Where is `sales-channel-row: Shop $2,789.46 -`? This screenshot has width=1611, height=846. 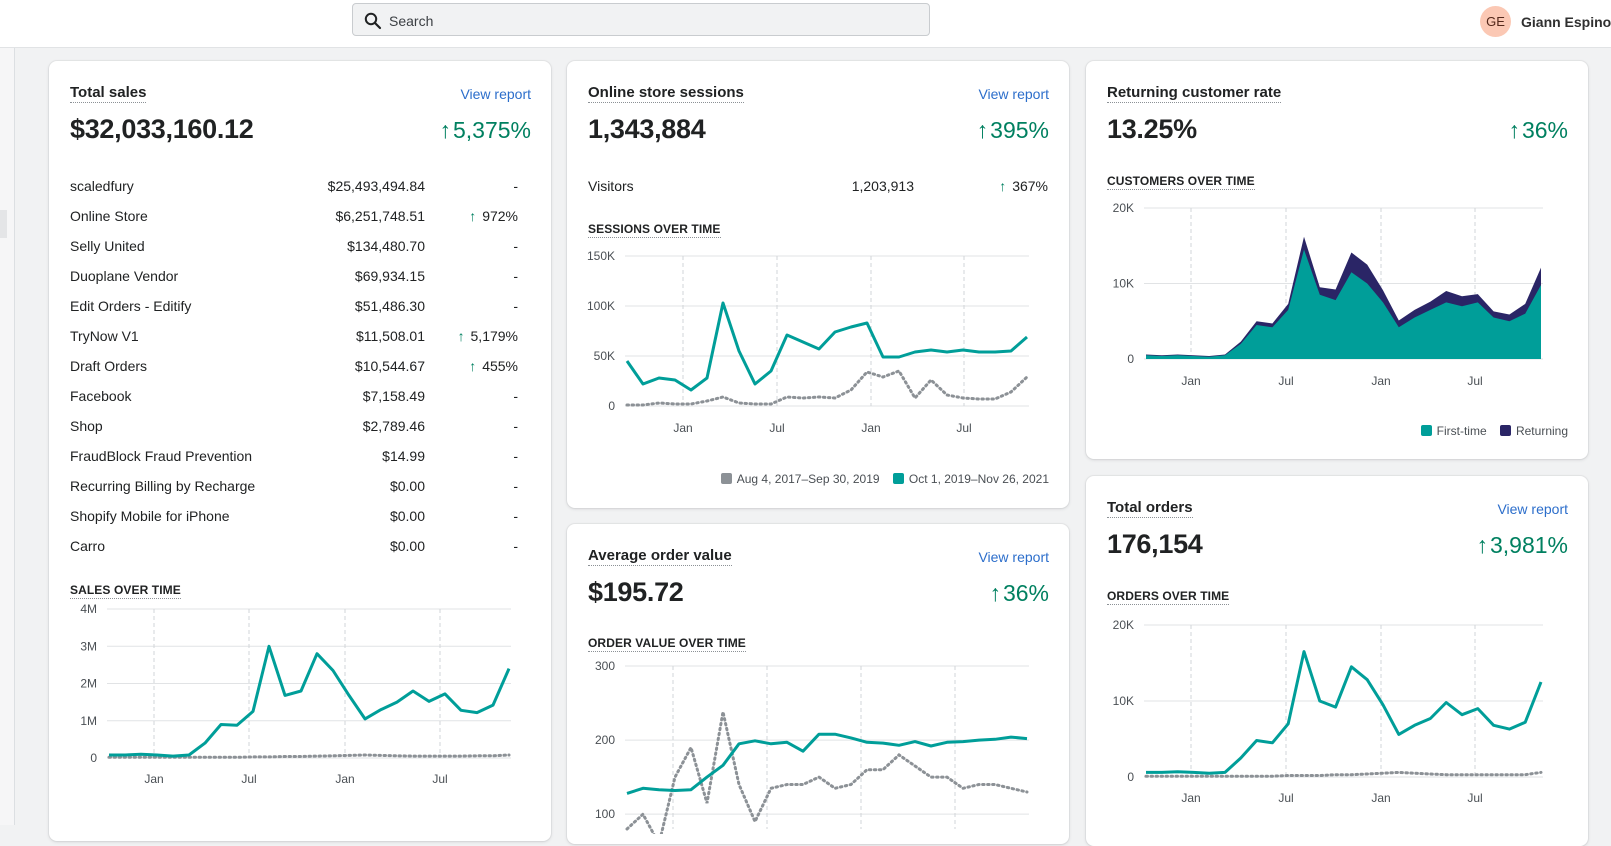 sales-channel-row: Shop $2,789.46 - is located at coordinates (294, 428).